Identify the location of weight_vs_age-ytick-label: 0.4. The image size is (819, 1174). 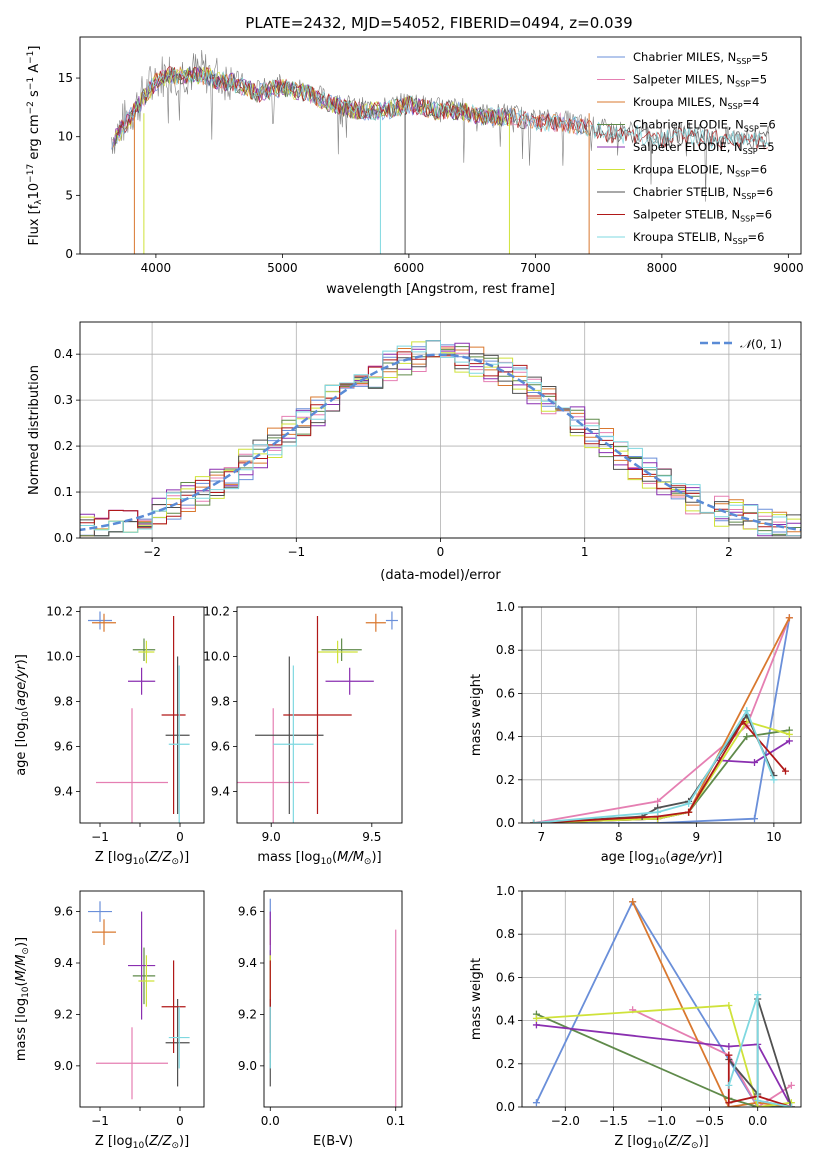
(505, 737).